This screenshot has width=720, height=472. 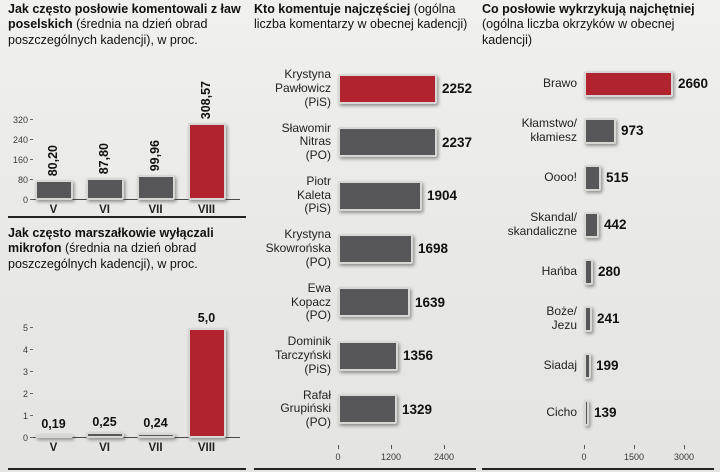 I want to click on chart-row: Kłamstwo/ kłamiesz 973, so click(x=598, y=130).